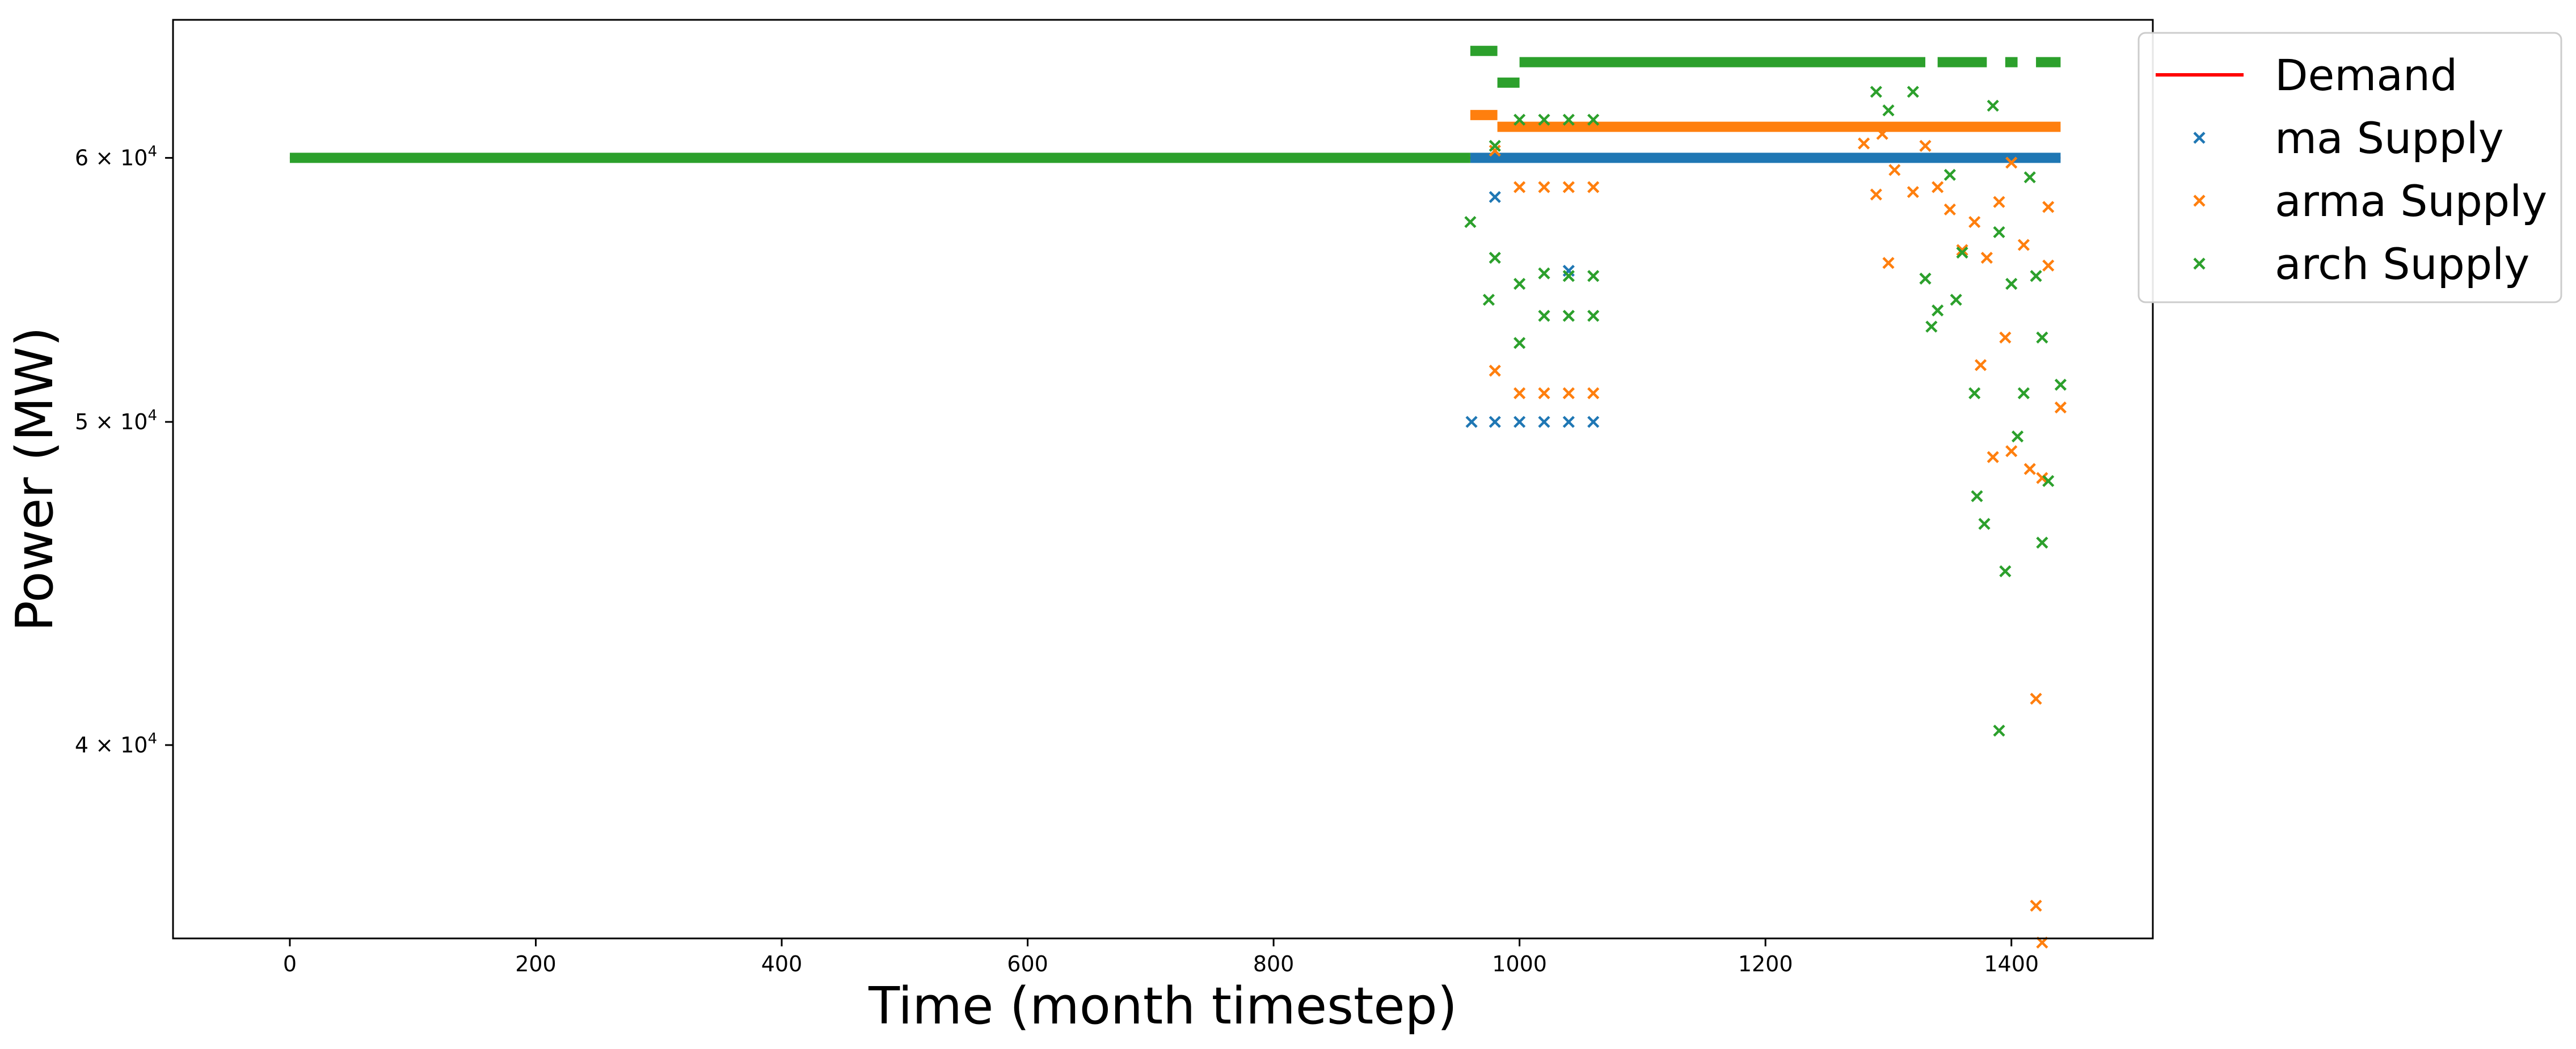 The image size is (2576, 1049). I want to click on y-axis-title: Power (MW), so click(35, 479).